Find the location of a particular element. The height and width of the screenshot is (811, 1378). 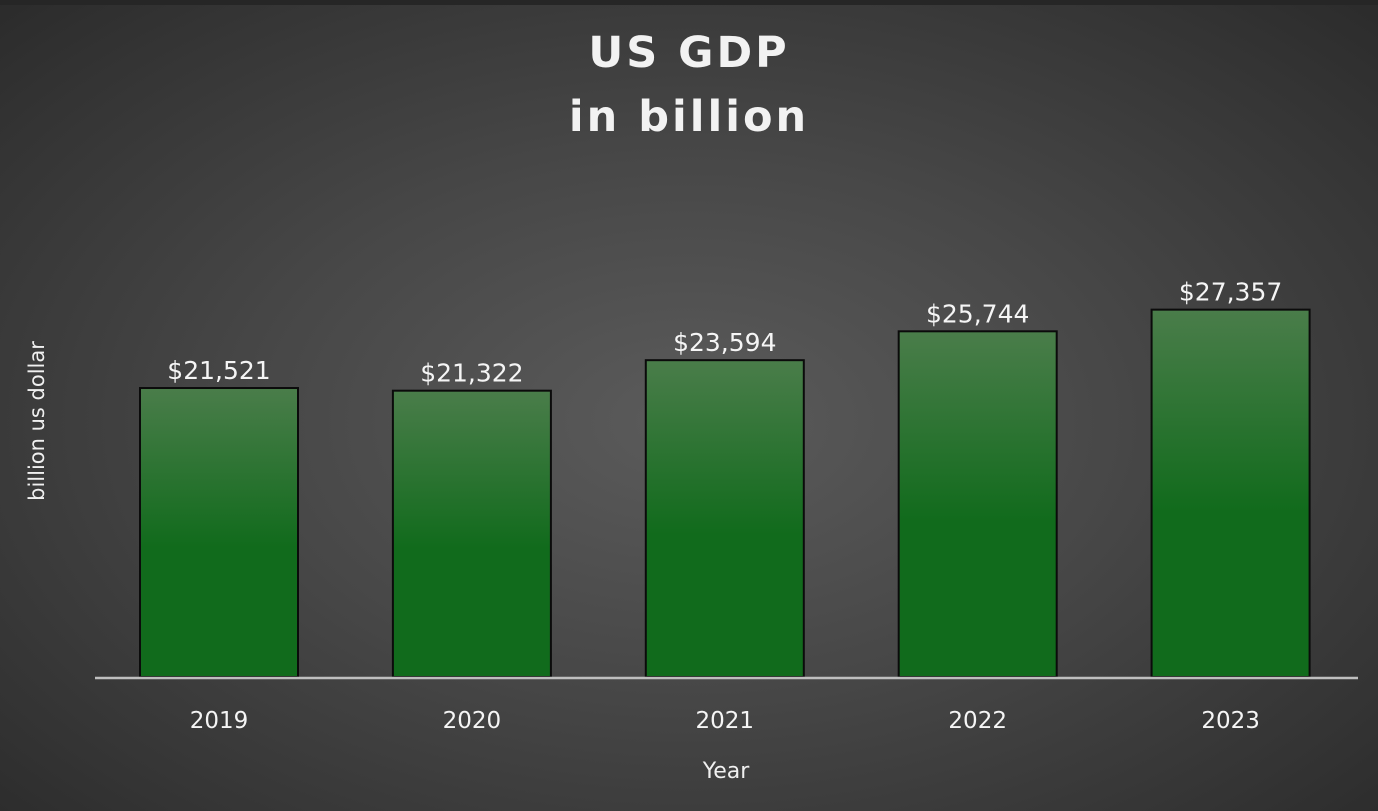

chart-subtitle: in billion is located at coordinates (689, 117).